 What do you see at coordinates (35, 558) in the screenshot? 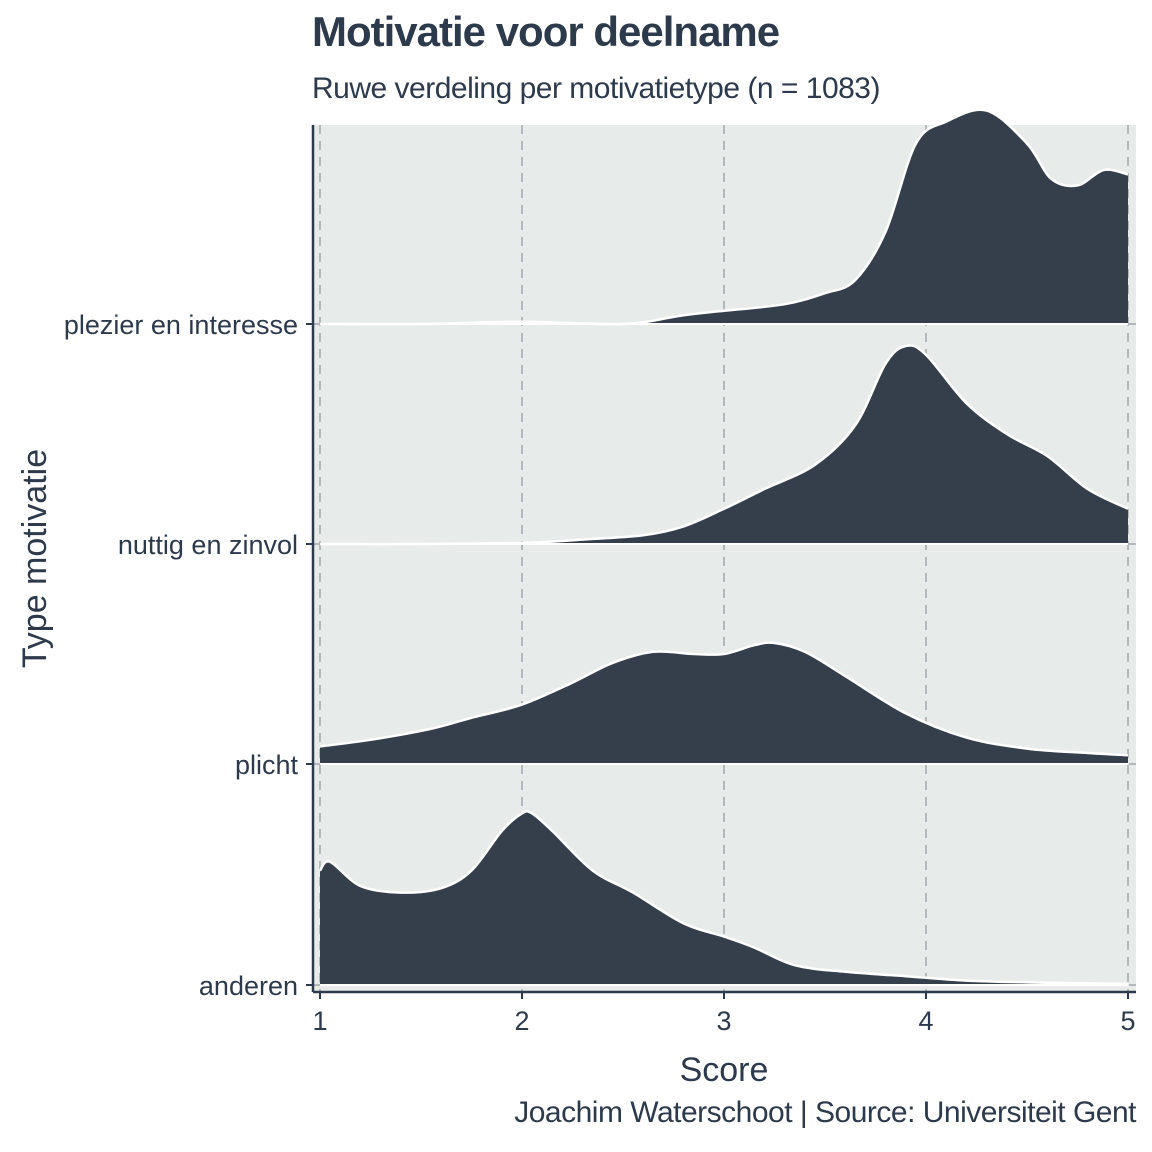
I see `y-axis-title: Type motivatie` at bounding box center [35, 558].